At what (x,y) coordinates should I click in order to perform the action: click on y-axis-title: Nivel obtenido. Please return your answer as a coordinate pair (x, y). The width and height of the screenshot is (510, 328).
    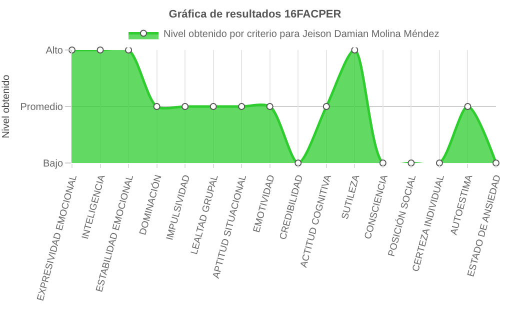
    Looking at the image, I should click on (6, 106).